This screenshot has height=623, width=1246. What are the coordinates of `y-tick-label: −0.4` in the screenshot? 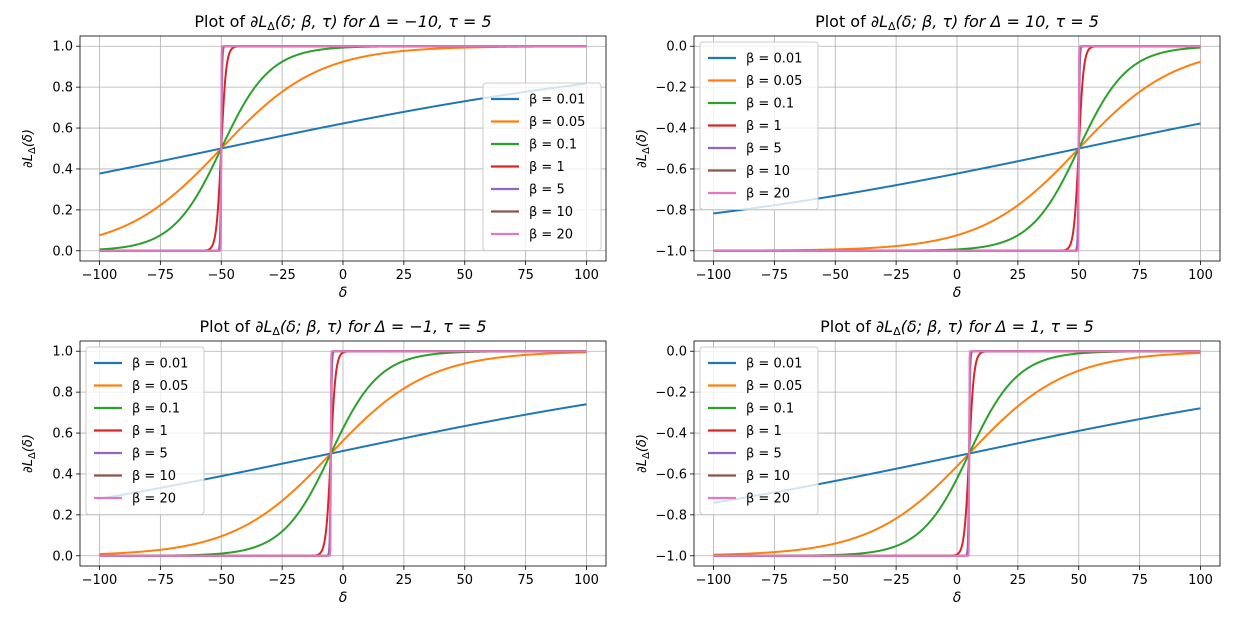 It's located at (671, 129).